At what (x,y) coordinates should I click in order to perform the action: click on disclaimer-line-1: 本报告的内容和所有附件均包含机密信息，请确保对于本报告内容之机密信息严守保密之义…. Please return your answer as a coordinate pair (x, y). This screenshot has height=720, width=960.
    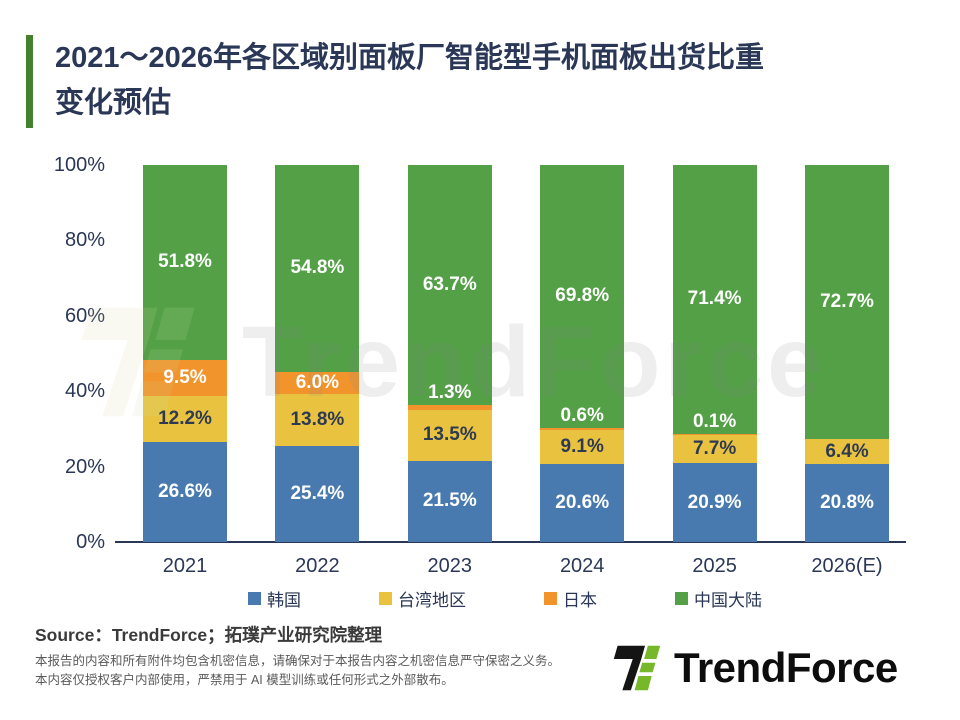
    Looking at the image, I should click on (298, 661).